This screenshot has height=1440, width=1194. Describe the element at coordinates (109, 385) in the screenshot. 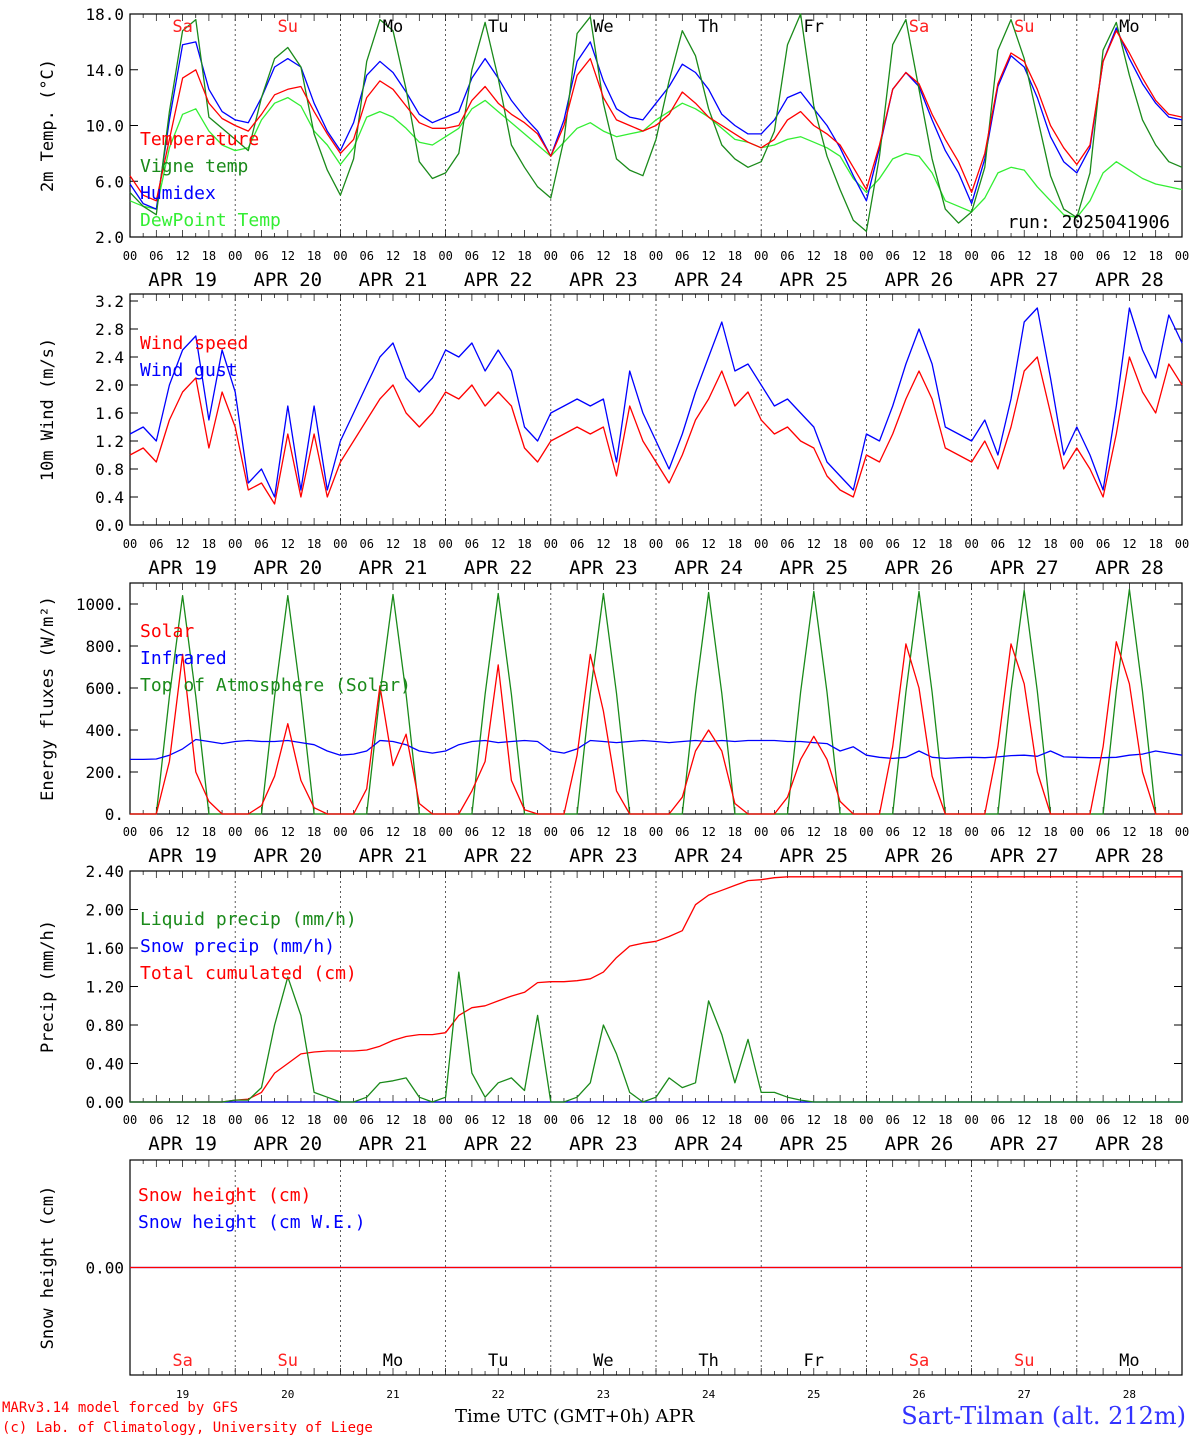

I see `y-tick-label: 2.0` at that location.